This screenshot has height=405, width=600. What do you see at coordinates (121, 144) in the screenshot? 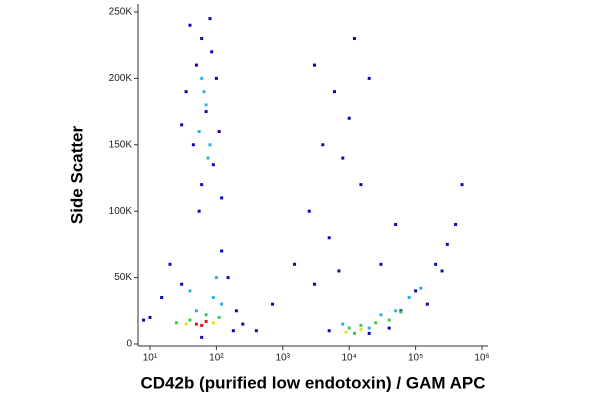
I see `y-tick-label: 150K` at bounding box center [121, 144].